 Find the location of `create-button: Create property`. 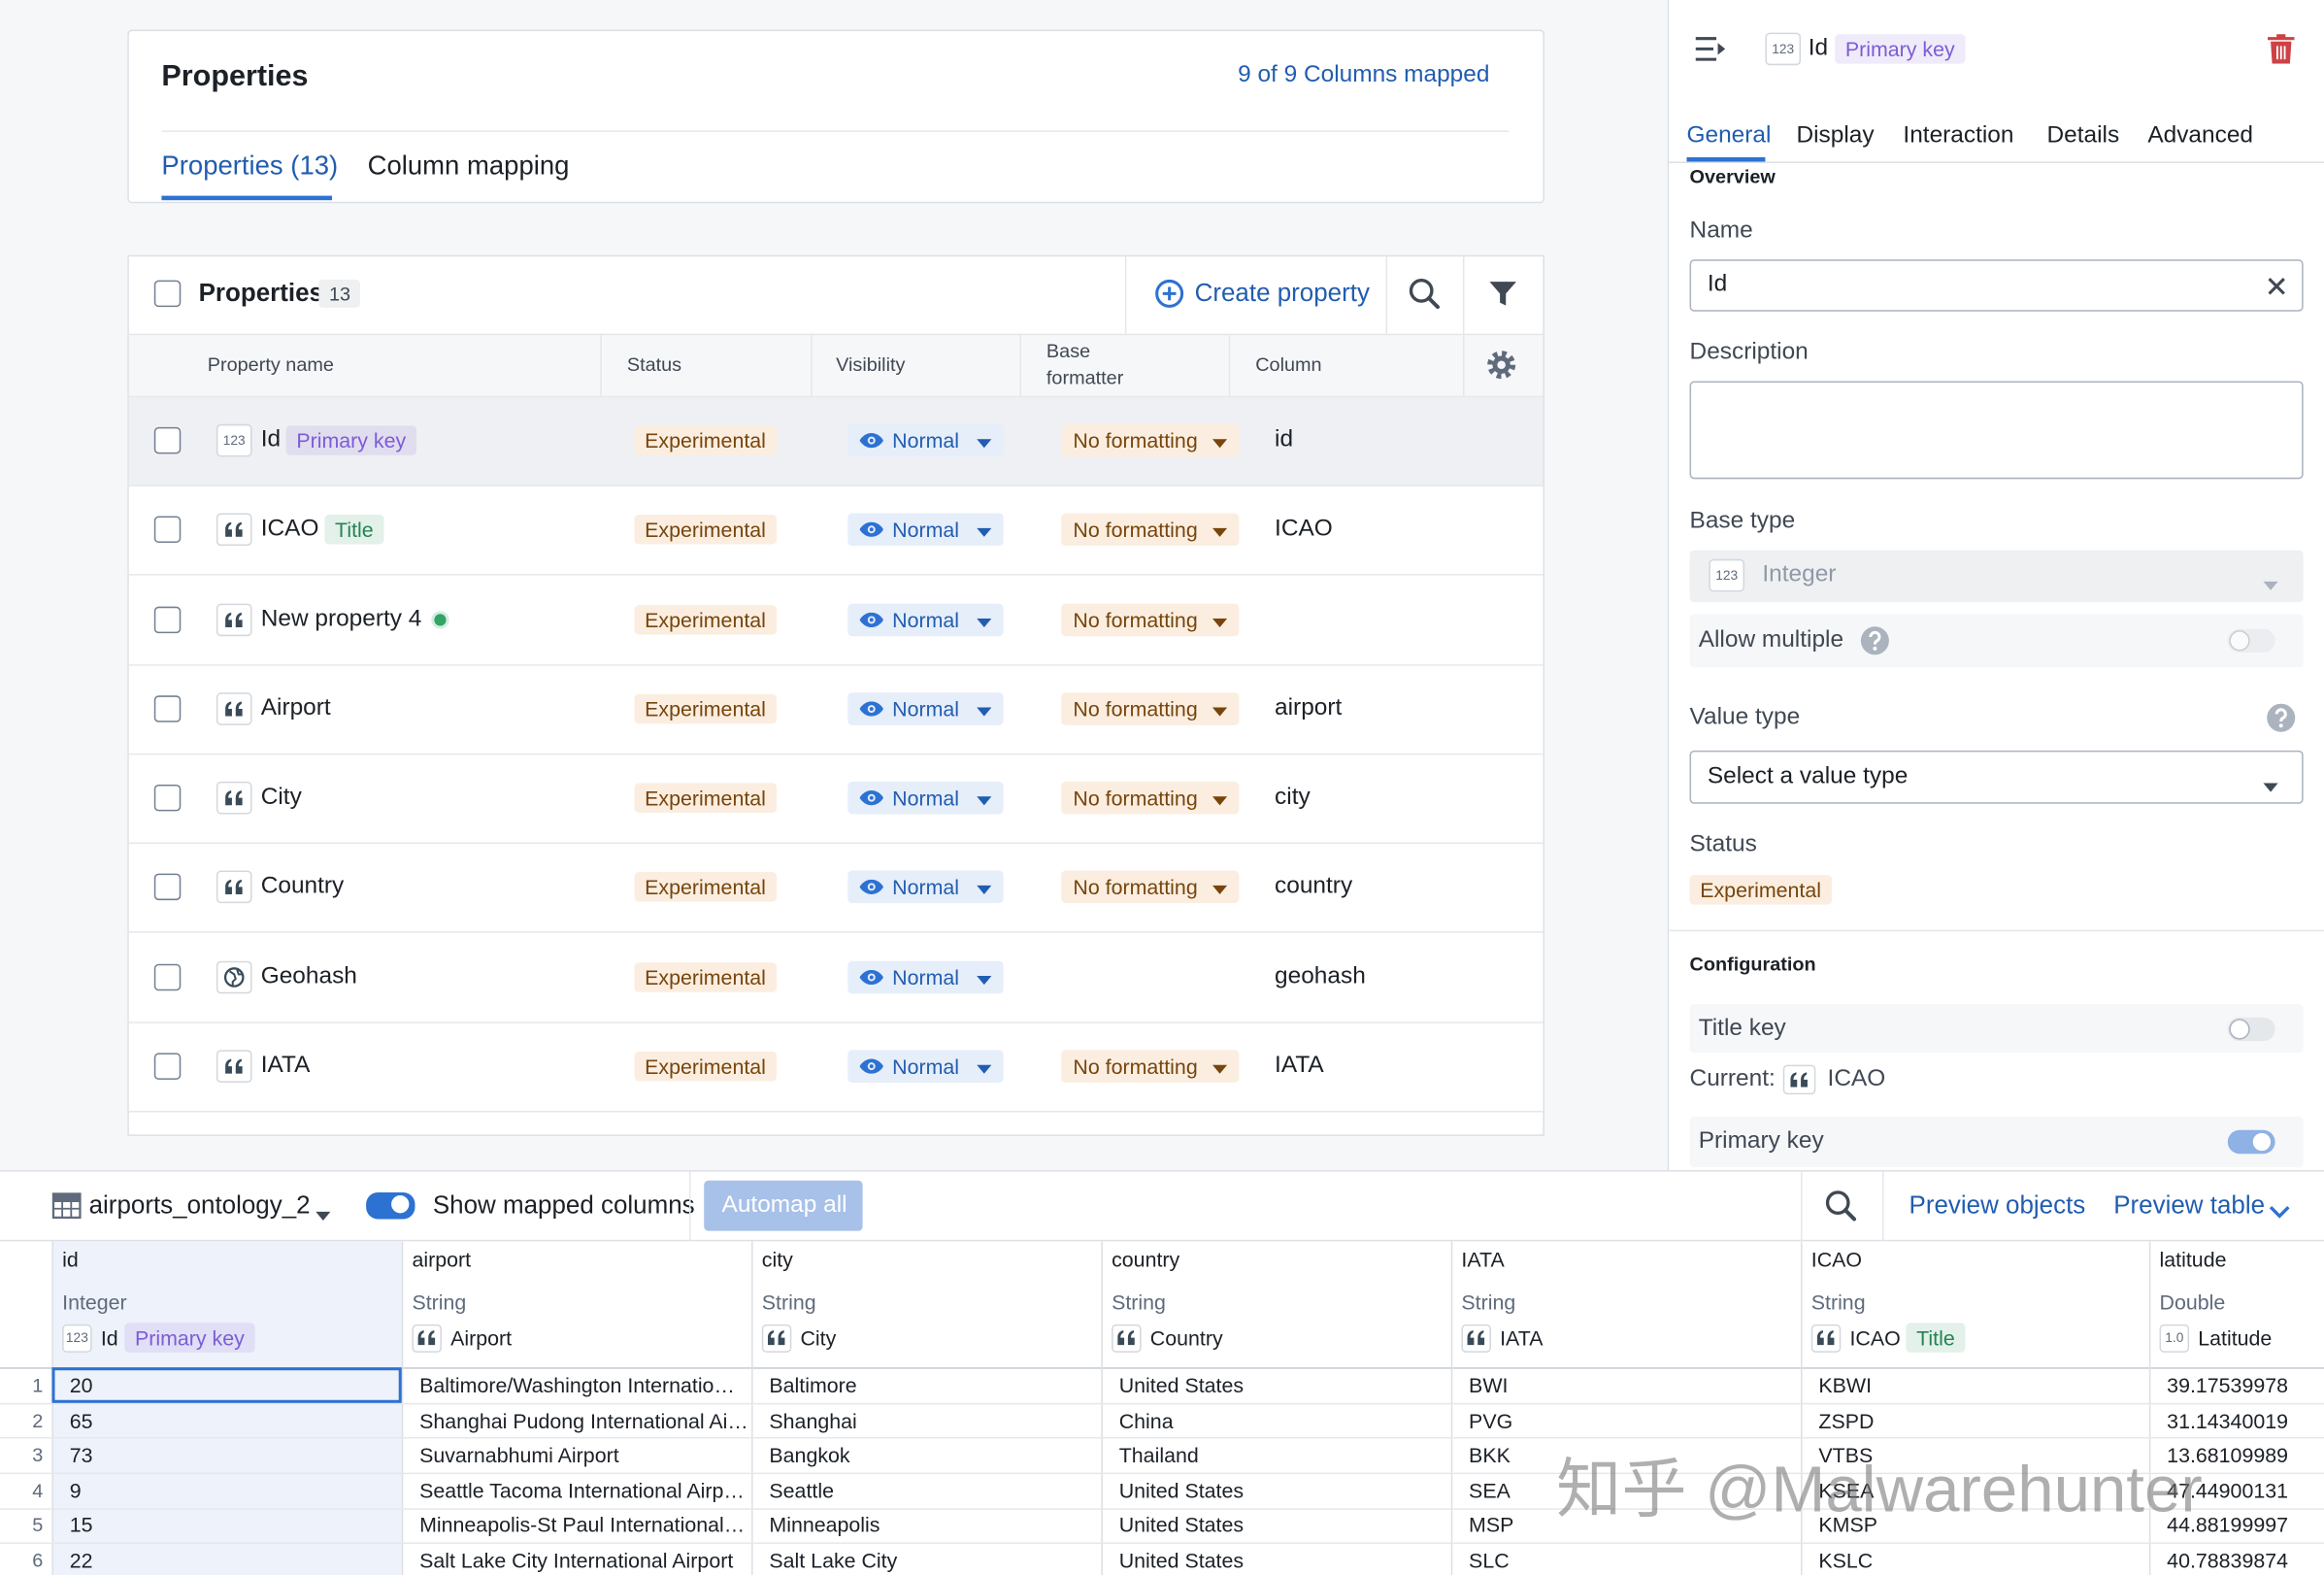

create-button: Create property is located at coordinates (1282, 293).